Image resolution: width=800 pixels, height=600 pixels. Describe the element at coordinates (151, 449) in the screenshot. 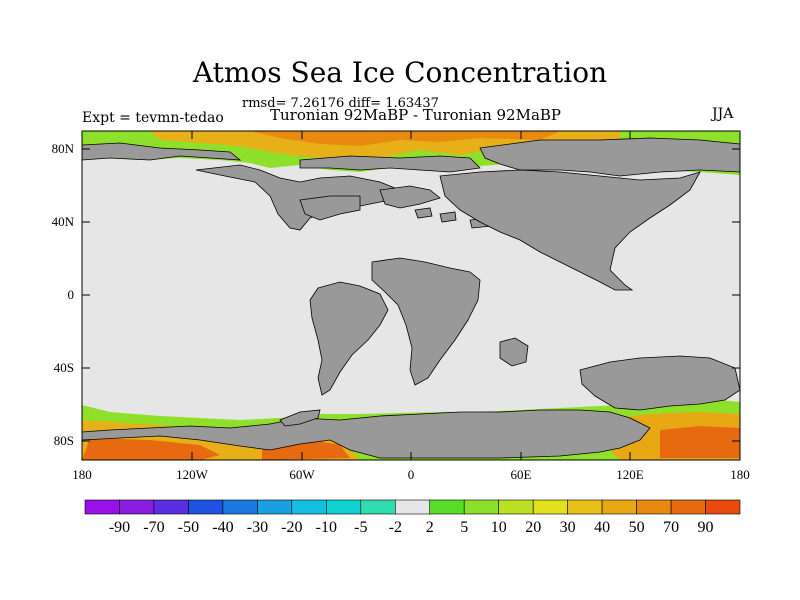

I see `antarctic-ice-peak-west` at that location.